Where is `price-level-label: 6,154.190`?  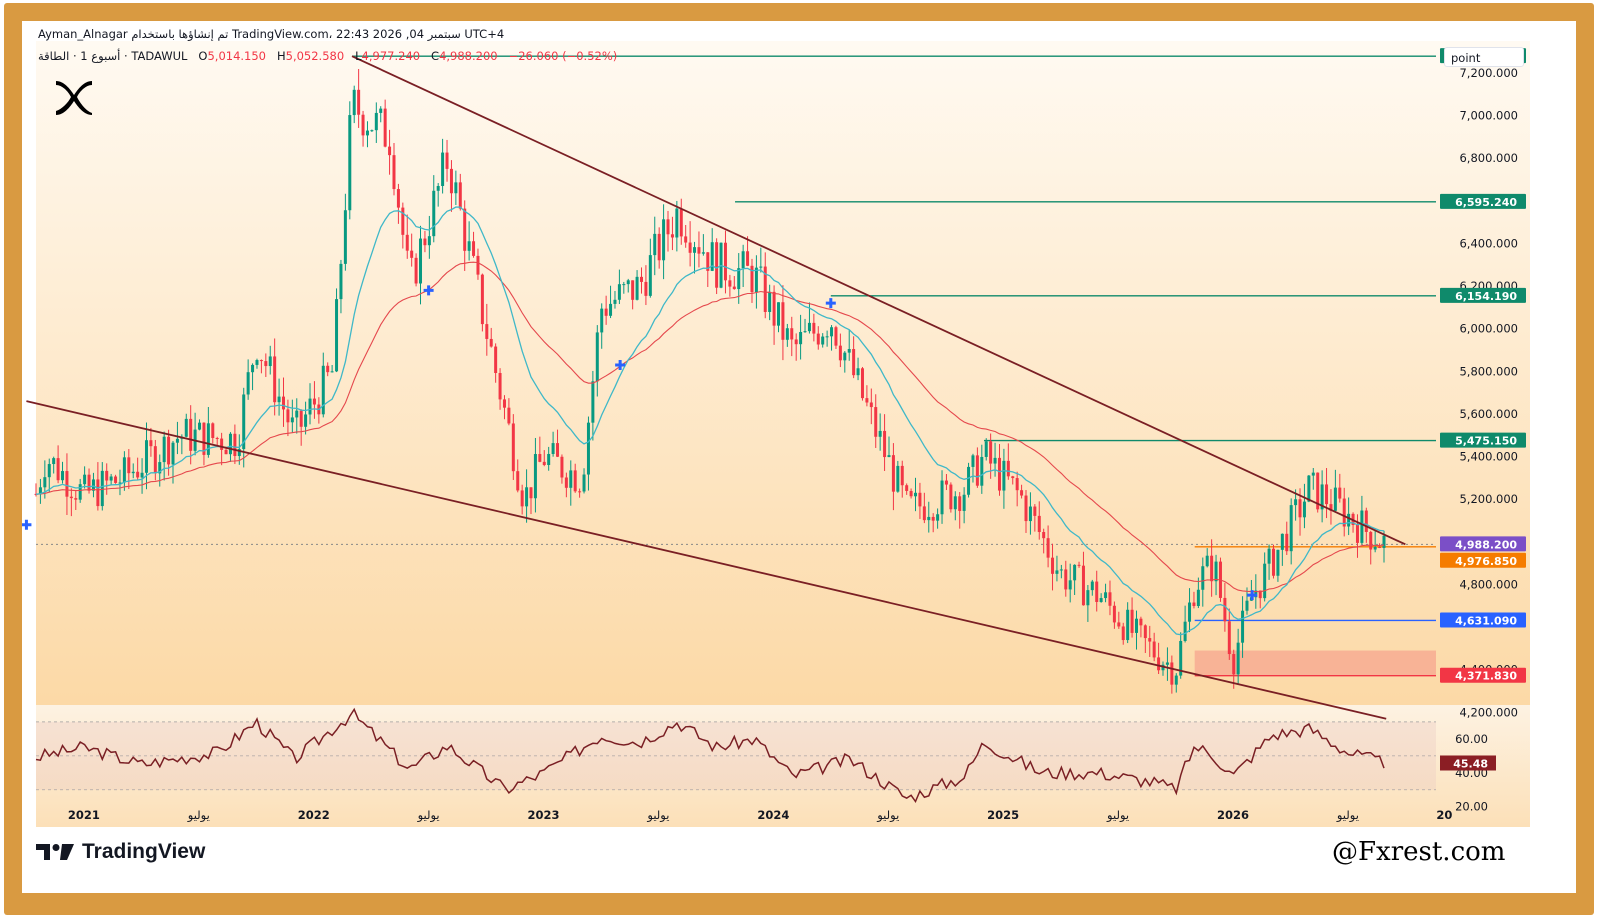
price-level-label: 6,154.190 is located at coordinates (1486, 296).